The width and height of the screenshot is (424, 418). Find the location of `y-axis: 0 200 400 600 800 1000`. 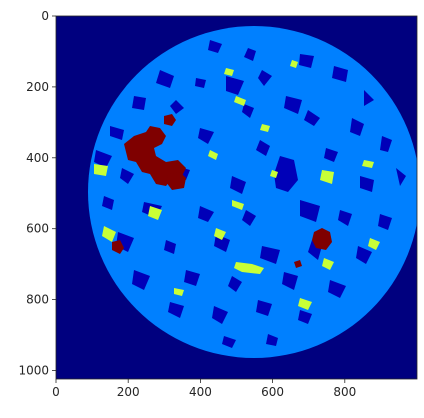

y-axis: 0 200 400 600 800 1000 is located at coordinates (37, 193).